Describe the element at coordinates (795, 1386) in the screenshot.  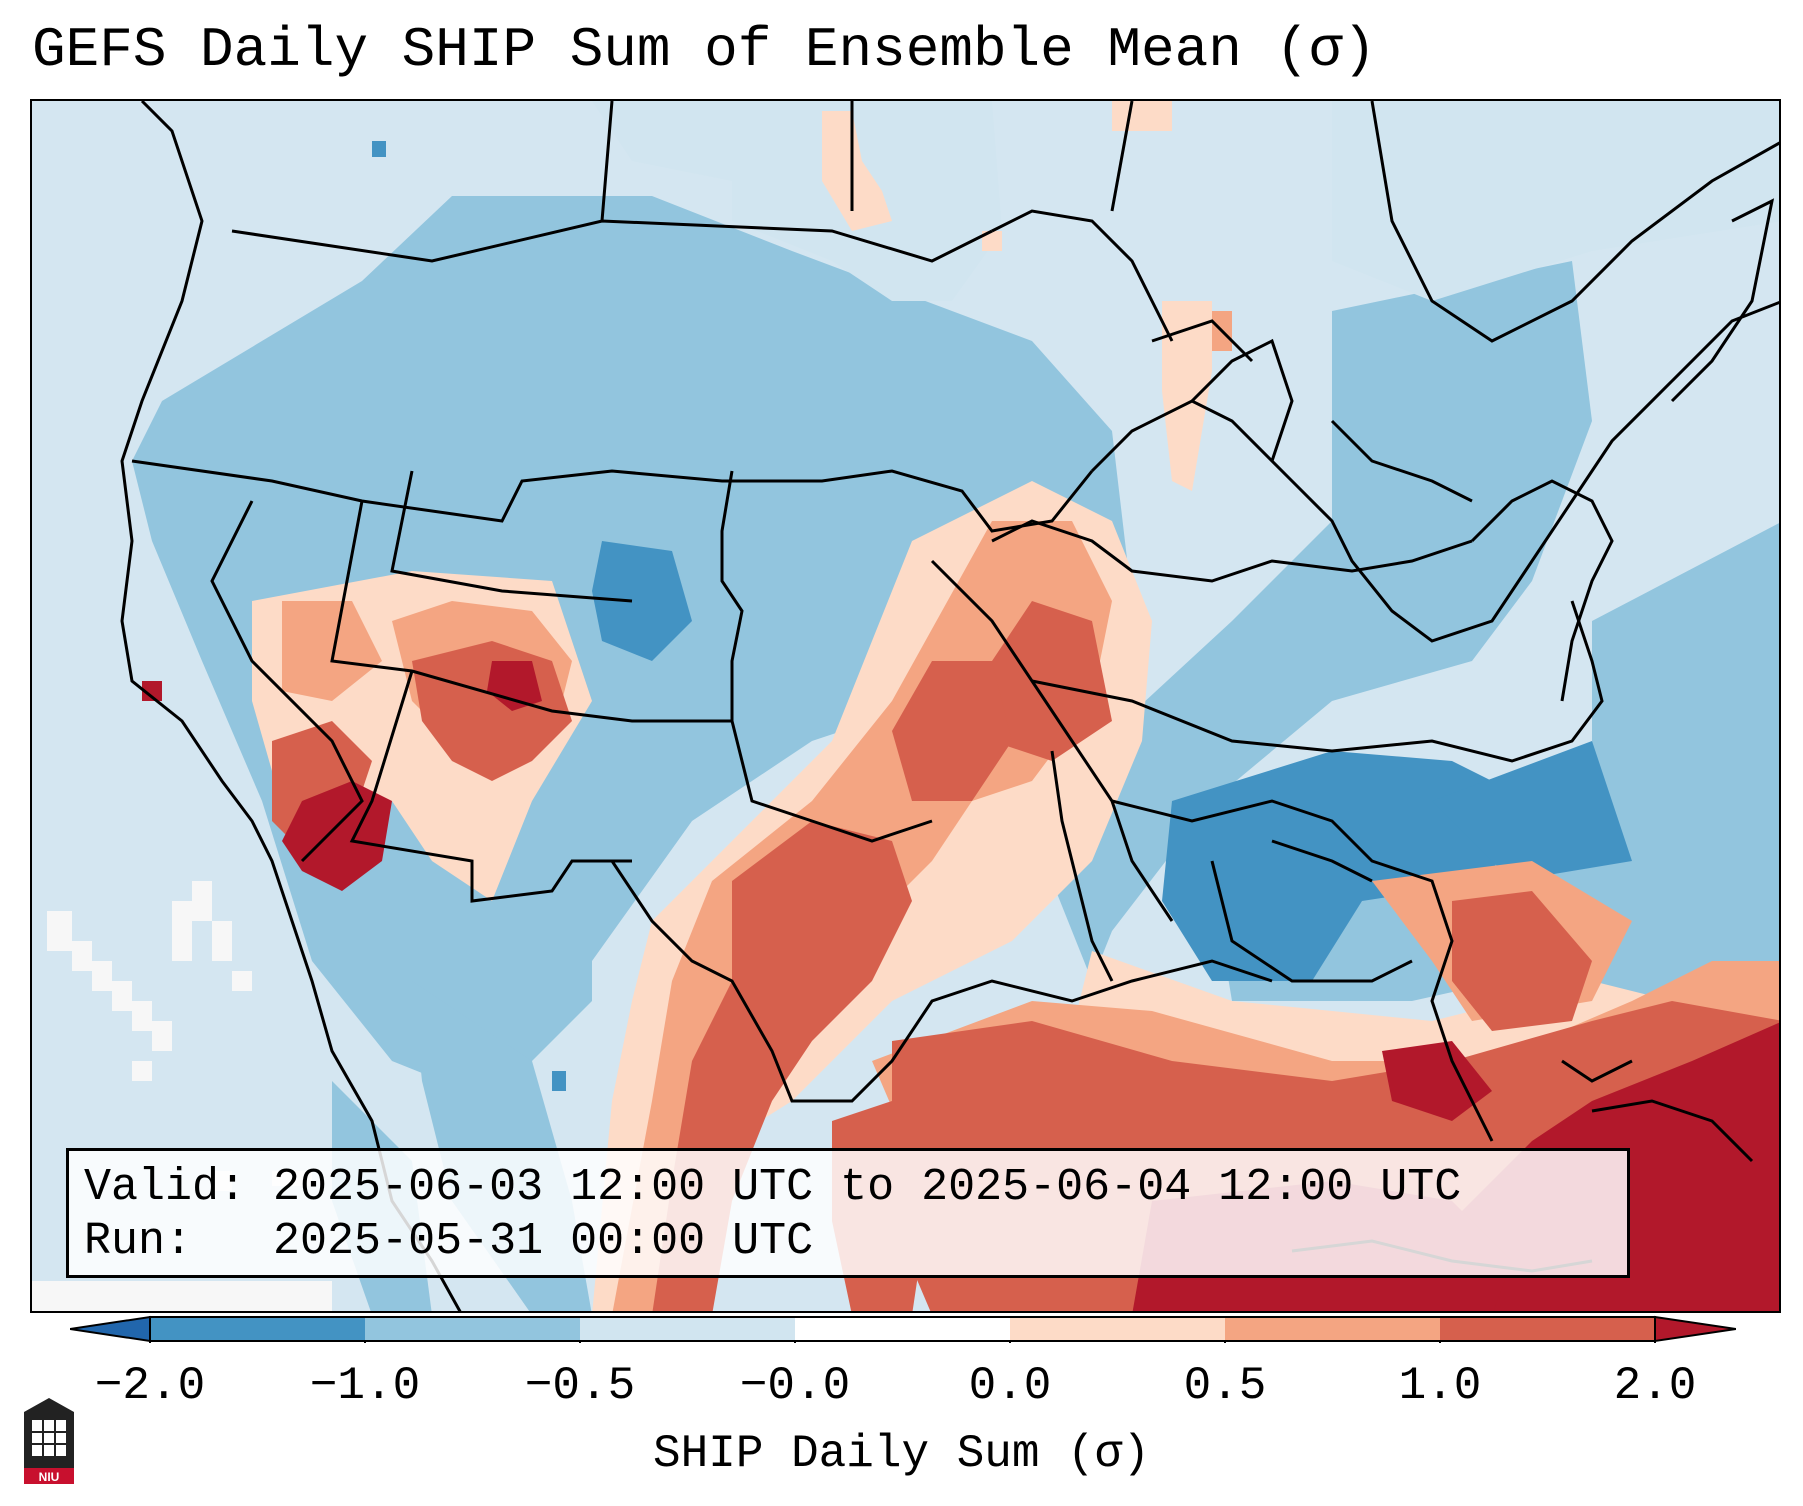
I see `colorbar-tick-label: −0.0` at that location.